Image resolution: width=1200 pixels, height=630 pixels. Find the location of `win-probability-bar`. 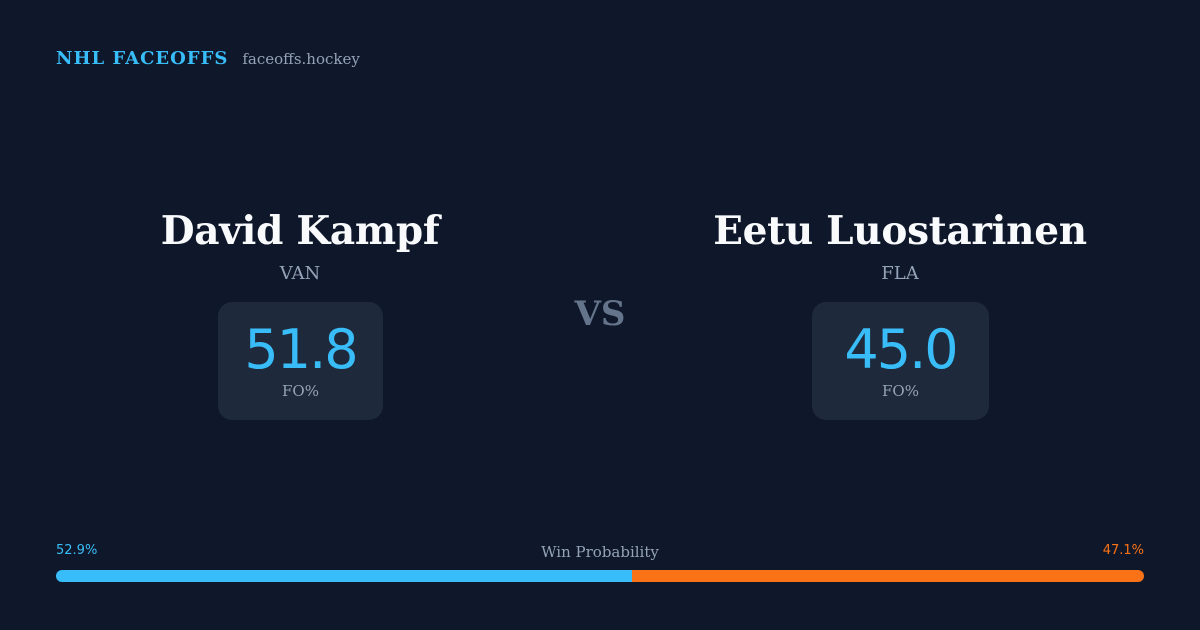

win-probability-bar is located at coordinates (600, 576).